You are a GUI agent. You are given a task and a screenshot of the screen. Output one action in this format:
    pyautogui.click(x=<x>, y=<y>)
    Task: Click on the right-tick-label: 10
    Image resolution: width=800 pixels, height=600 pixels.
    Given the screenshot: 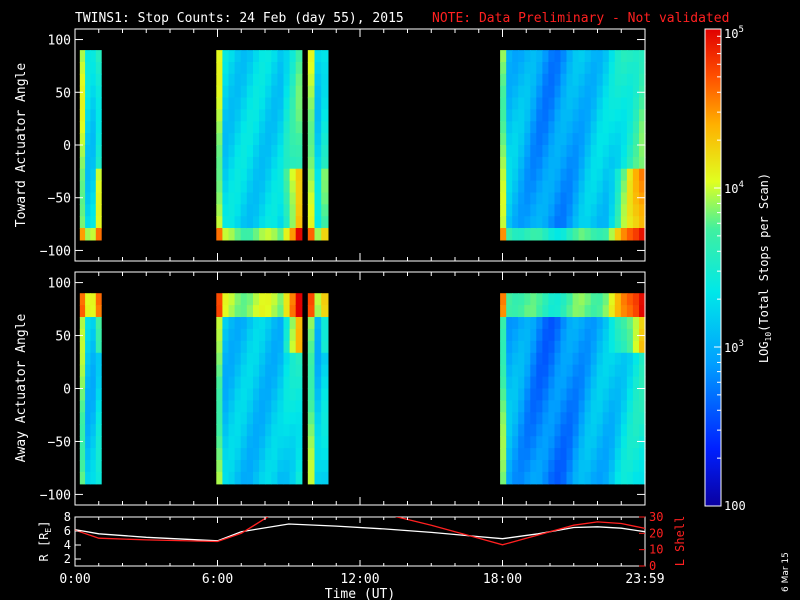 What is the action you would take?
    pyautogui.click(x=656, y=550)
    